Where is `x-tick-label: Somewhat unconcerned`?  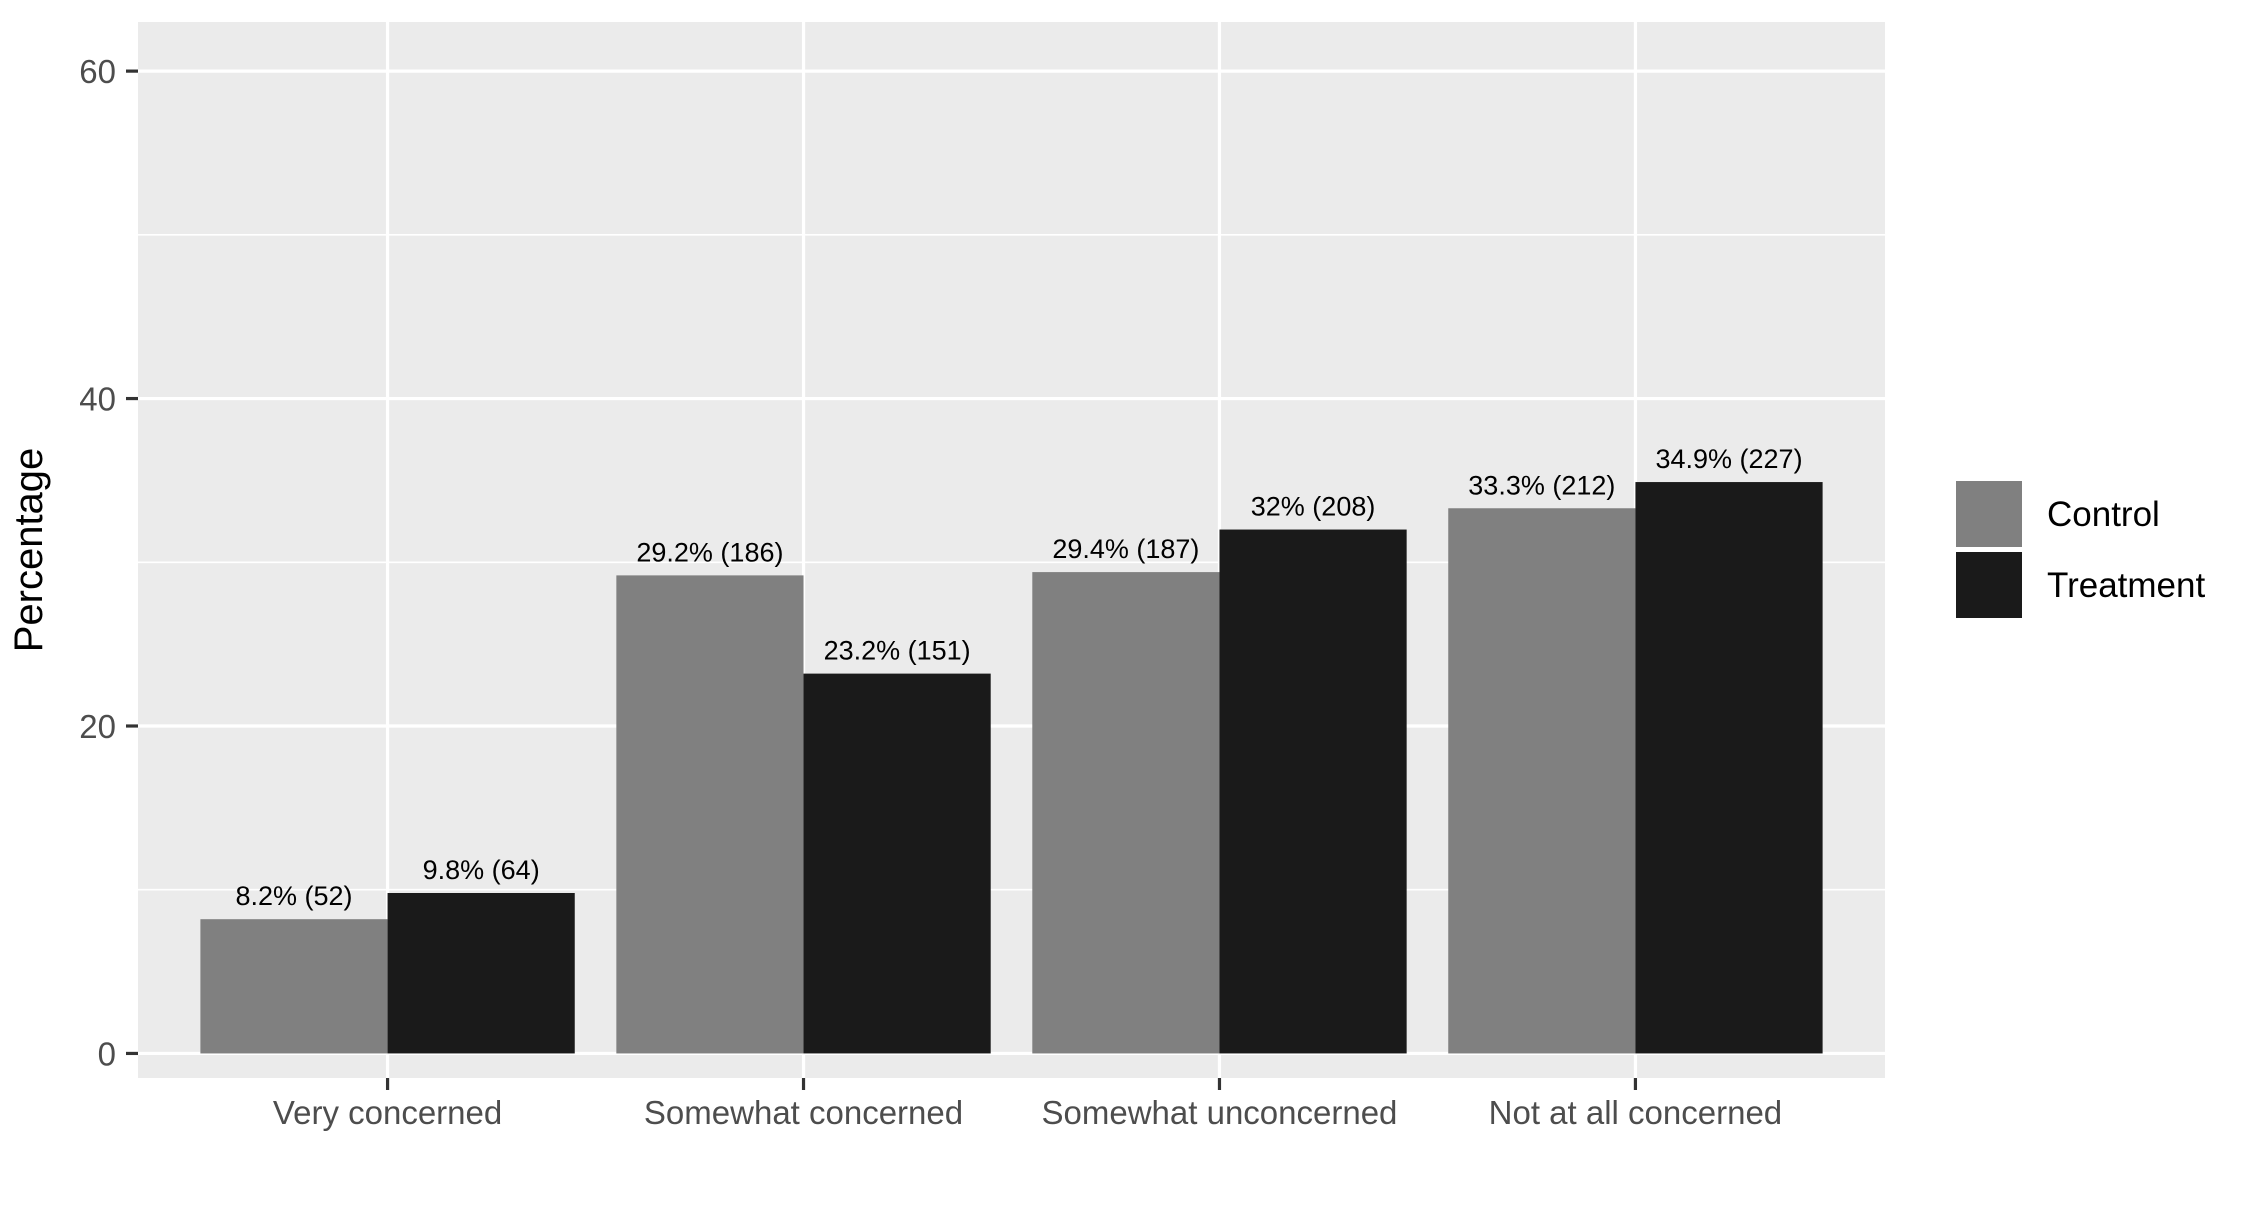
x-tick-label: Somewhat unconcerned is located at coordinates (1220, 1112).